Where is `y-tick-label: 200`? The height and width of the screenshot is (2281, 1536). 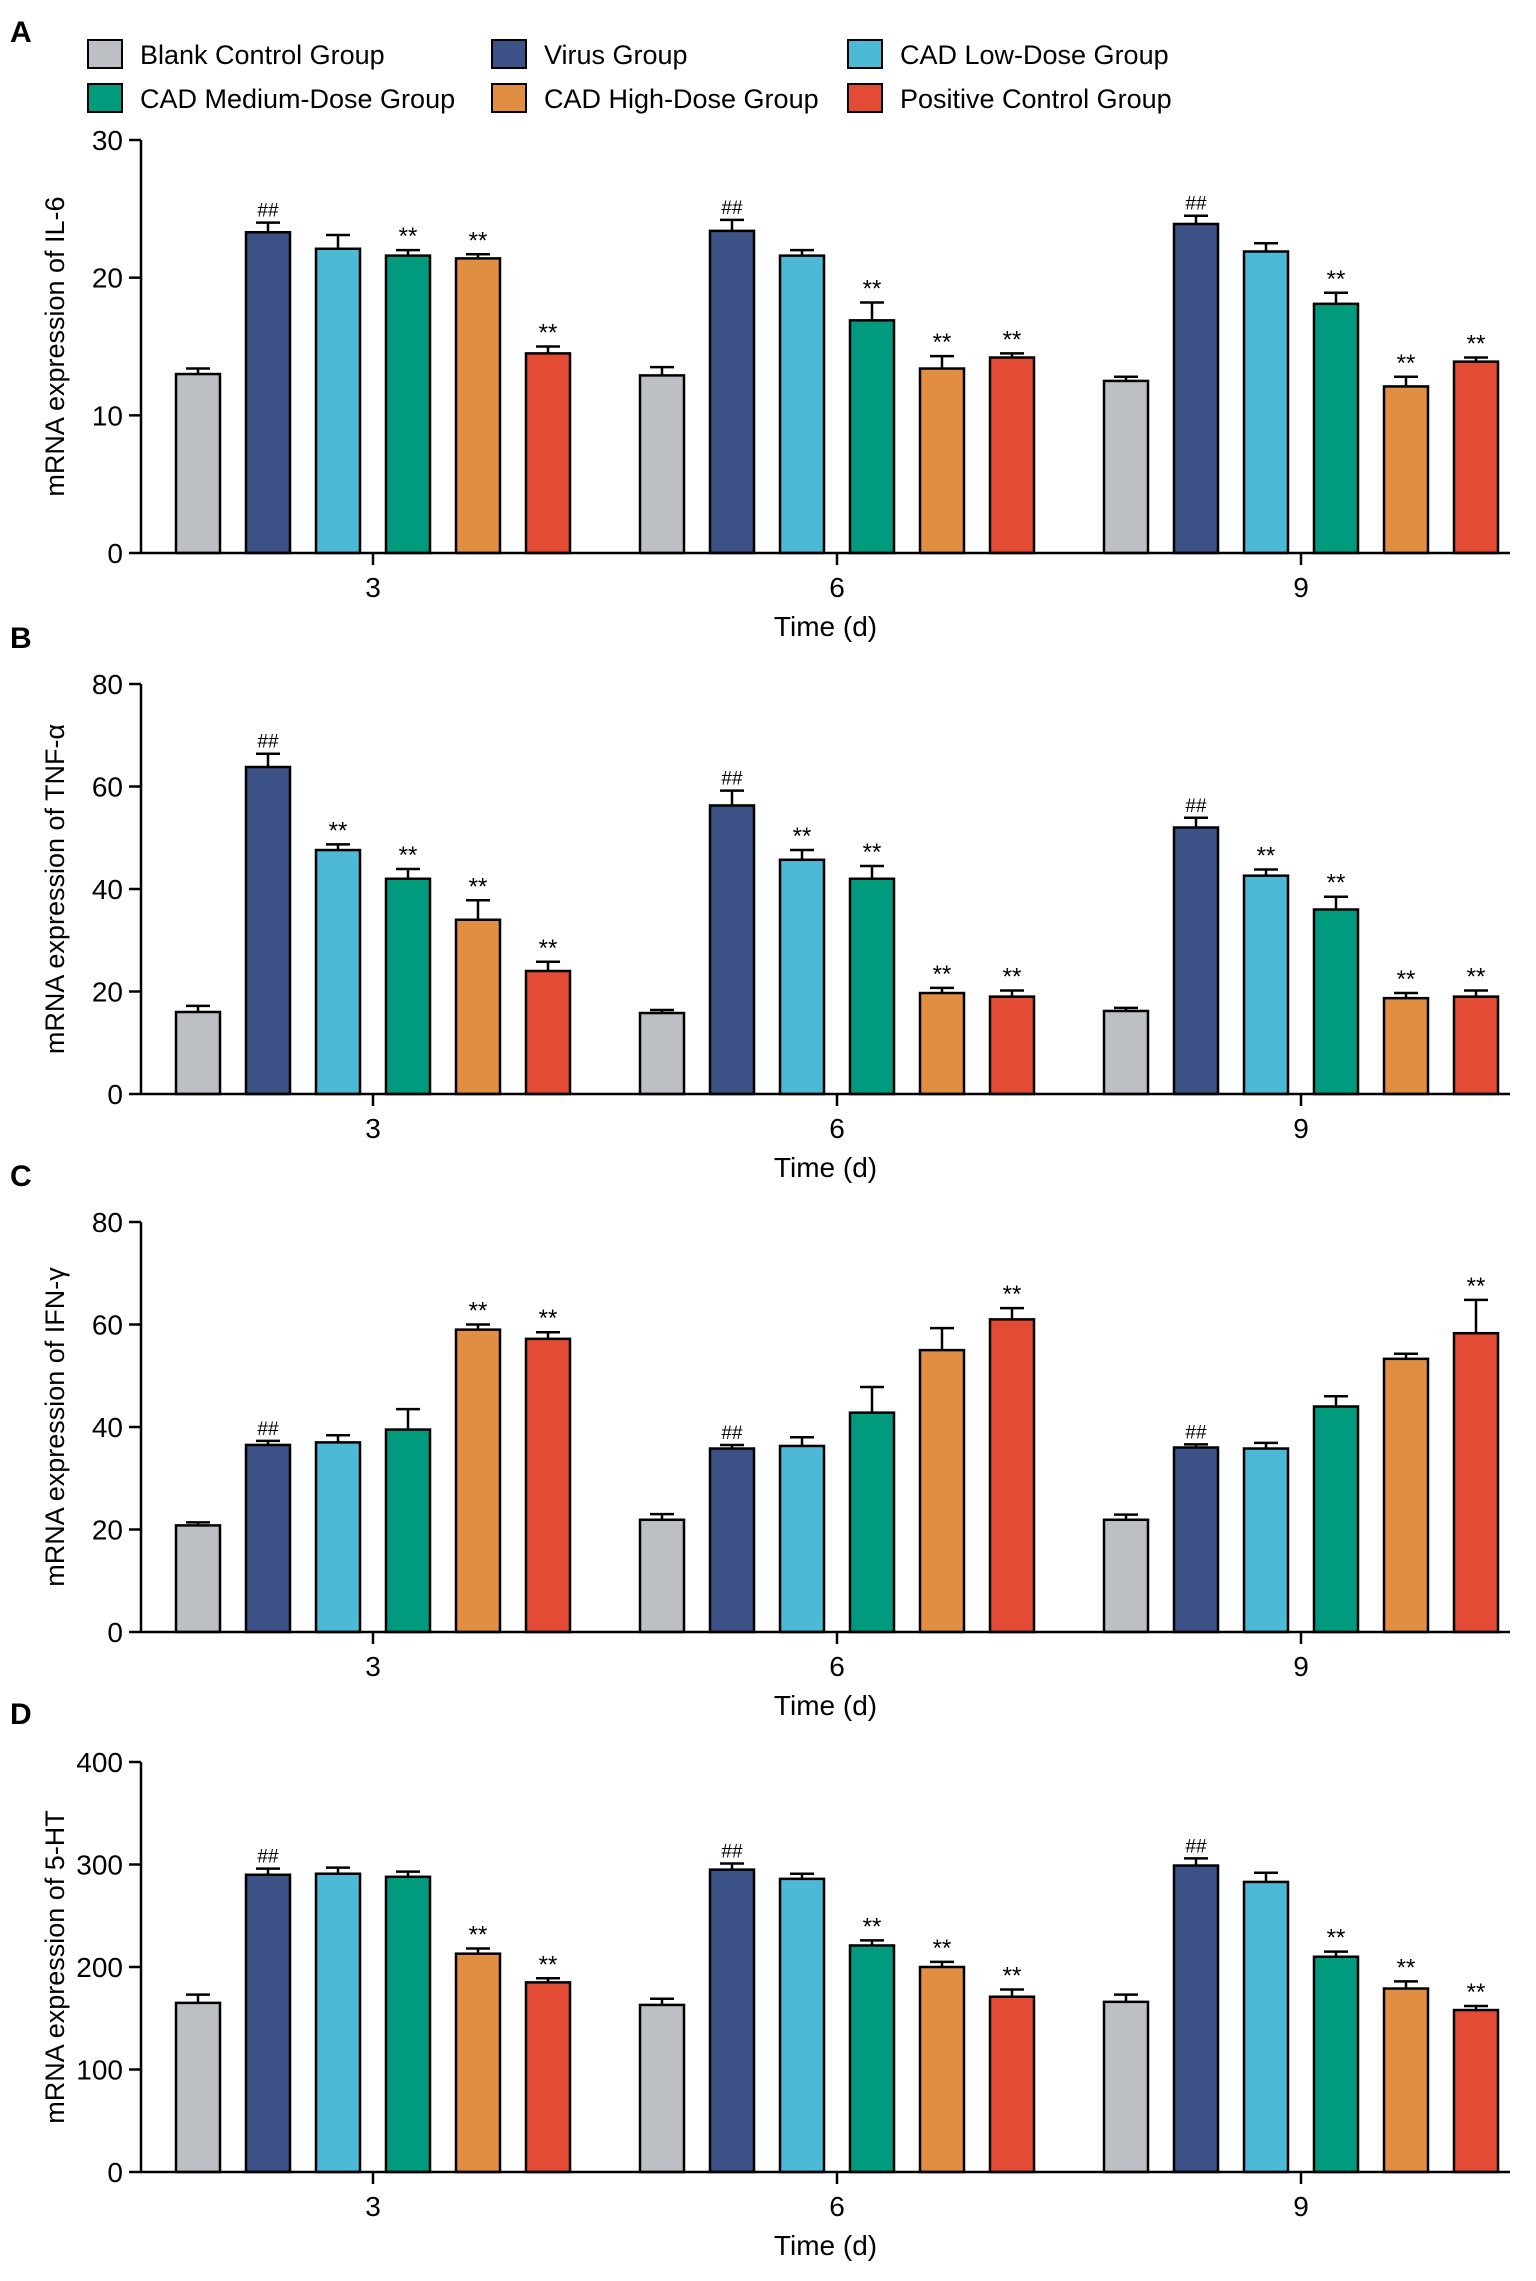
y-tick-label: 200 is located at coordinates (99, 1967).